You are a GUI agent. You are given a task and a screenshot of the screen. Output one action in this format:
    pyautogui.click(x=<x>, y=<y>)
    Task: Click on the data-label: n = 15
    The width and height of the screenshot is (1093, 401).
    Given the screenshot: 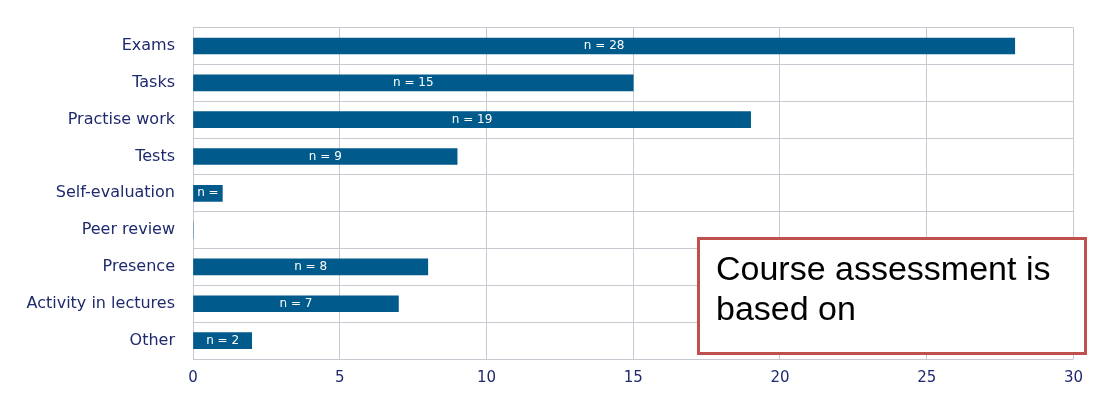 What is the action you would take?
    pyautogui.click(x=413, y=81)
    